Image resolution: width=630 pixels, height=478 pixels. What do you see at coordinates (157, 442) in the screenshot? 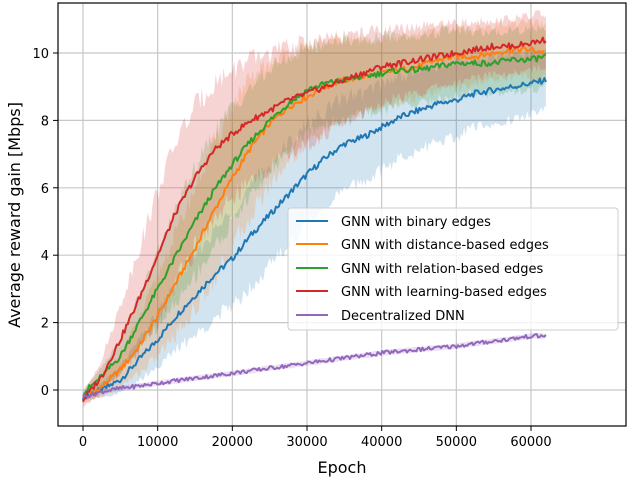
I see `x-tick-label: 10000` at bounding box center [157, 442].